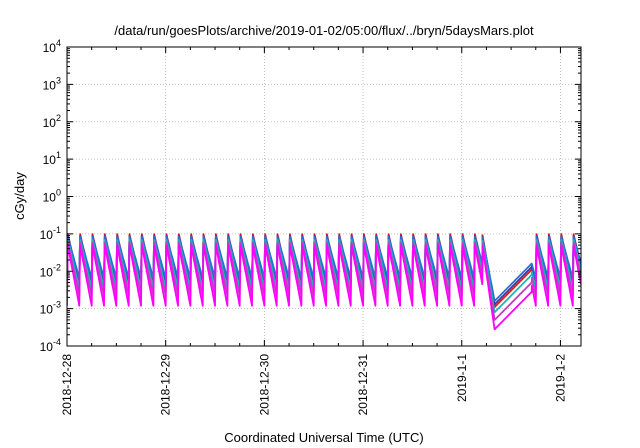 The width and height of the screenshot is (640, 448). Describe the element at coordinates (67, 385) in the screenshot. I see `x-tick-label: 2018-12-28` at that location.